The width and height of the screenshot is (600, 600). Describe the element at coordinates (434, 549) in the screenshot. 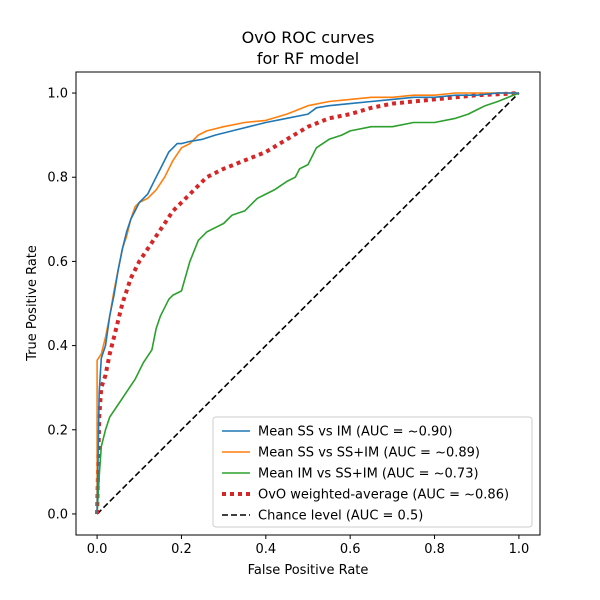

I see `x-tick-label: 0.8` at that location.